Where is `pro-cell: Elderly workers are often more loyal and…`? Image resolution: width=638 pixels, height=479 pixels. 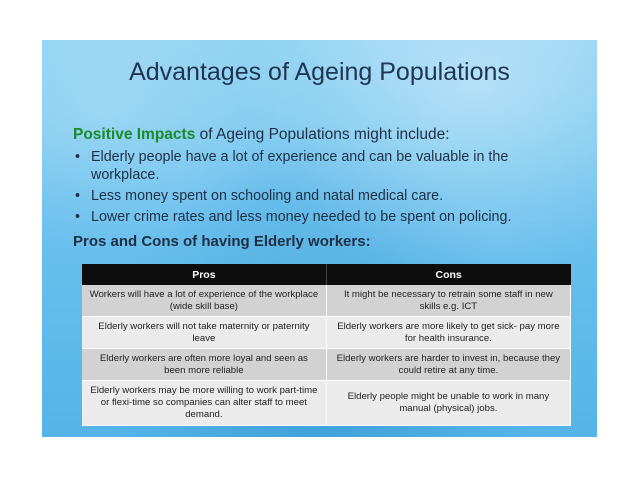
pro-cell: Elderly workers are often more loyal and… is located at coordinates (204, 364).